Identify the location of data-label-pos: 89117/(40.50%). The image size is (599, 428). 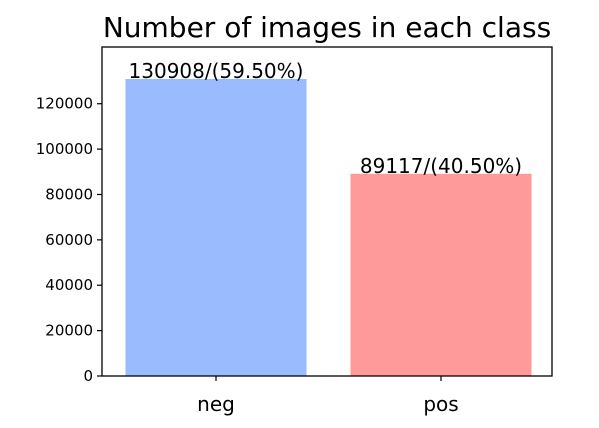
(441, 166).